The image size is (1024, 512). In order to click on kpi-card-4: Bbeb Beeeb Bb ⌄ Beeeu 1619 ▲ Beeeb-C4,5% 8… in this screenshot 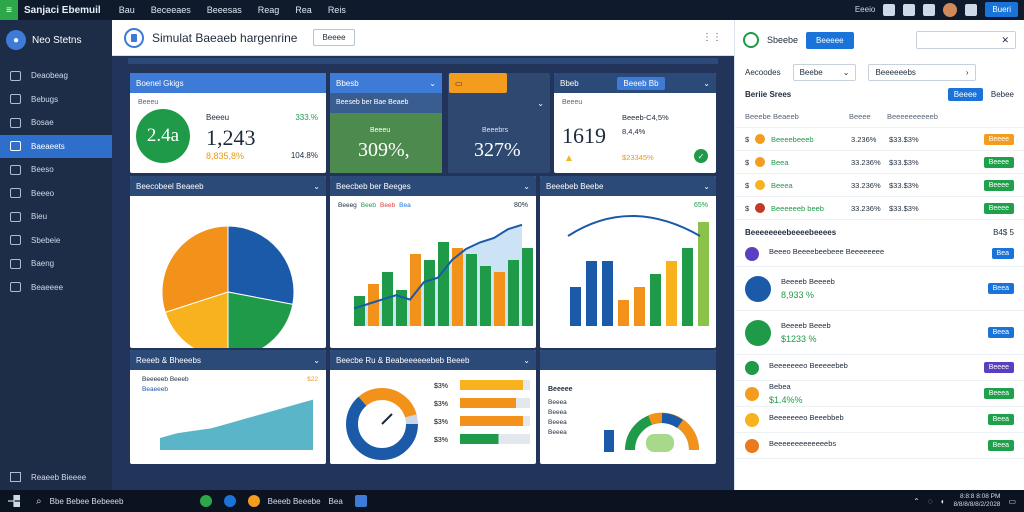, I will do `click(635, 123)`.